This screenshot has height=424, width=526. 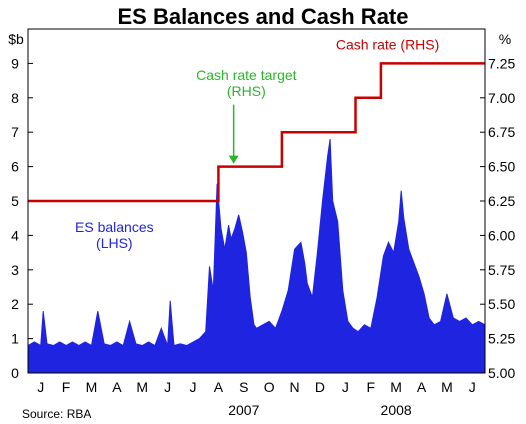 What do you see at coordinates (501, 201) in the screenshot?
I see `right-tick-label: 6.25` at bounding box center [501, 201].